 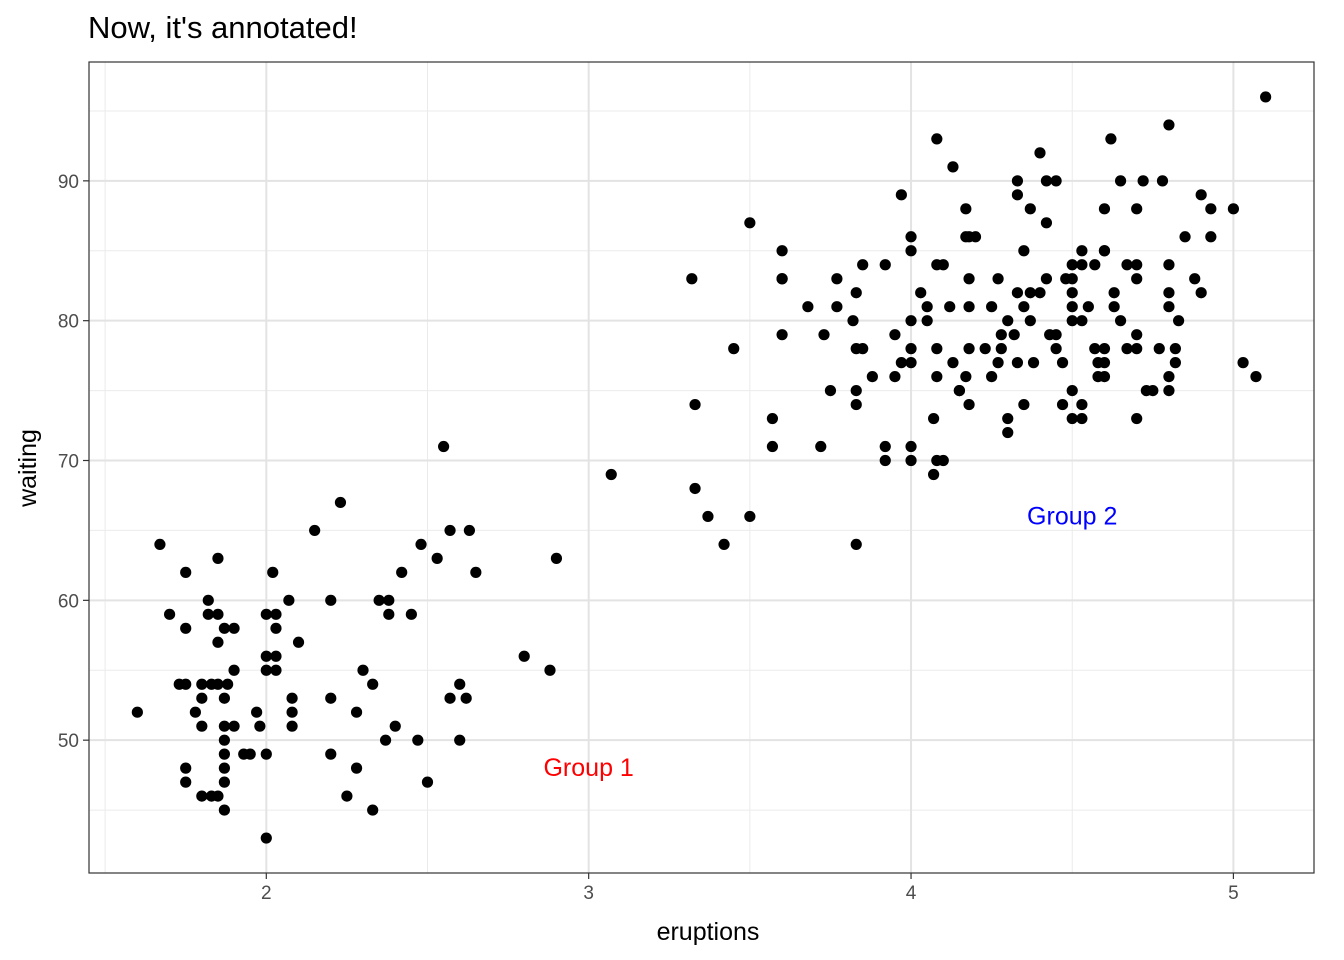 What do you see at coordinates (68, 462) in the screenshot?
I see `y-tick-label: 70` at bounding box center [68, 462].